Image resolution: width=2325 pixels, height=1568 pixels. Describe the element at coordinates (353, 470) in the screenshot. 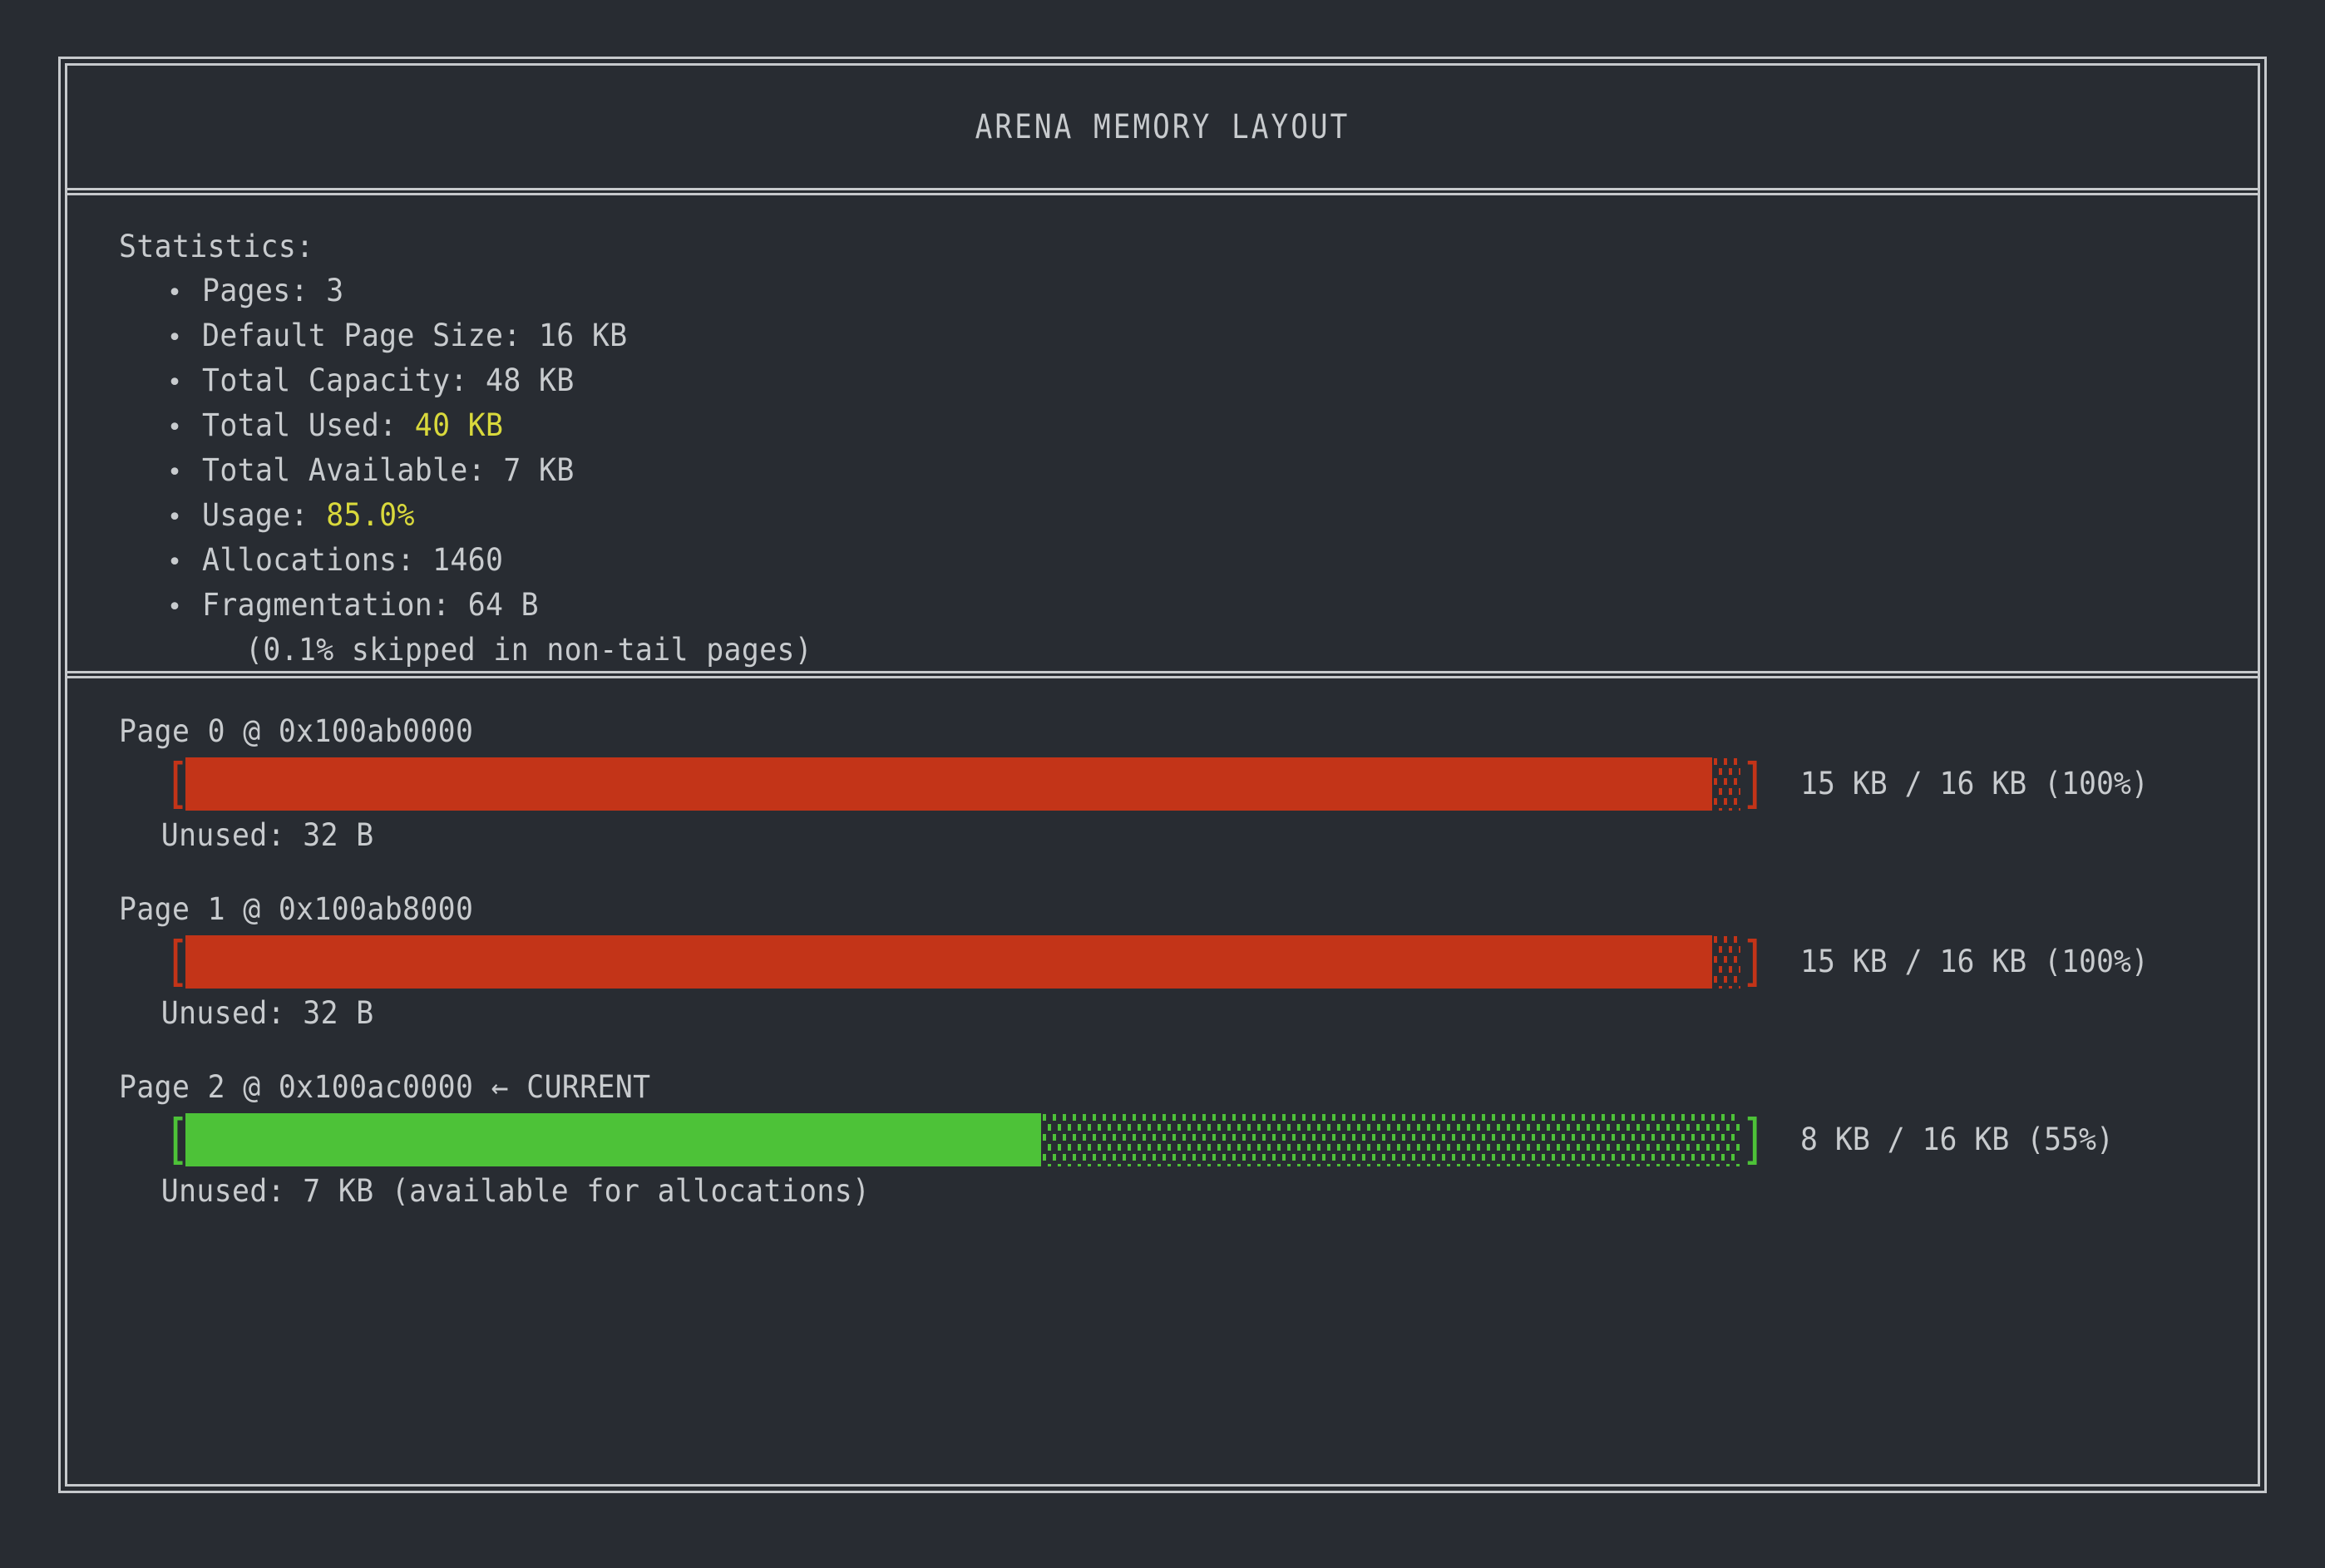

I see `statistic-label: Total Available:` at that location.